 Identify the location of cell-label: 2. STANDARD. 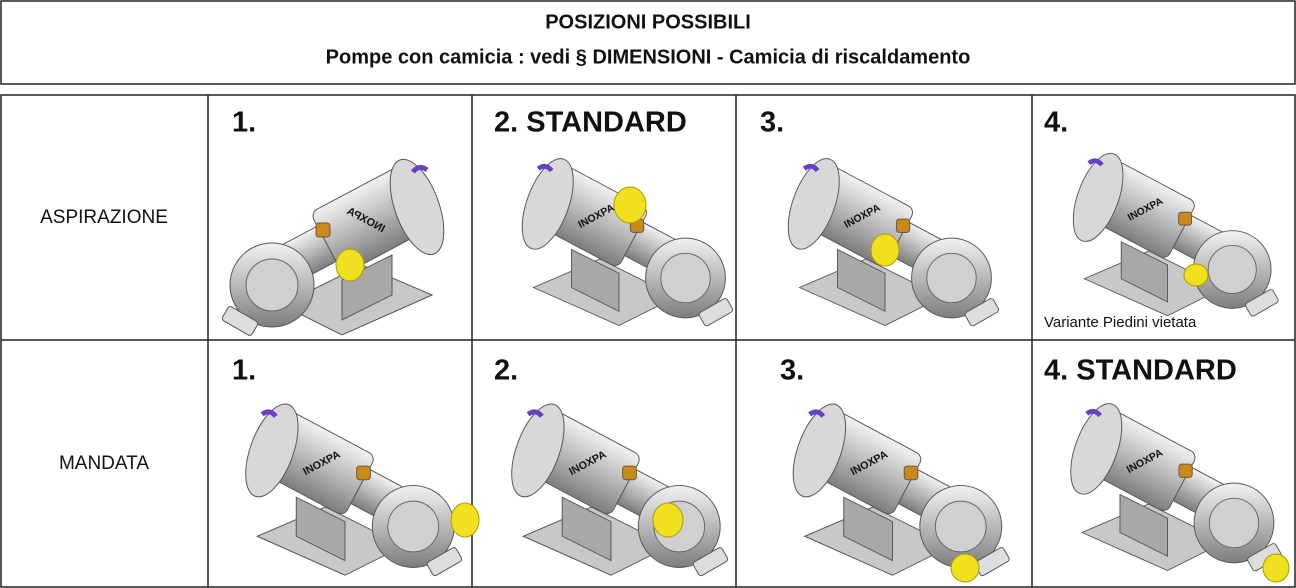
(590, 123).